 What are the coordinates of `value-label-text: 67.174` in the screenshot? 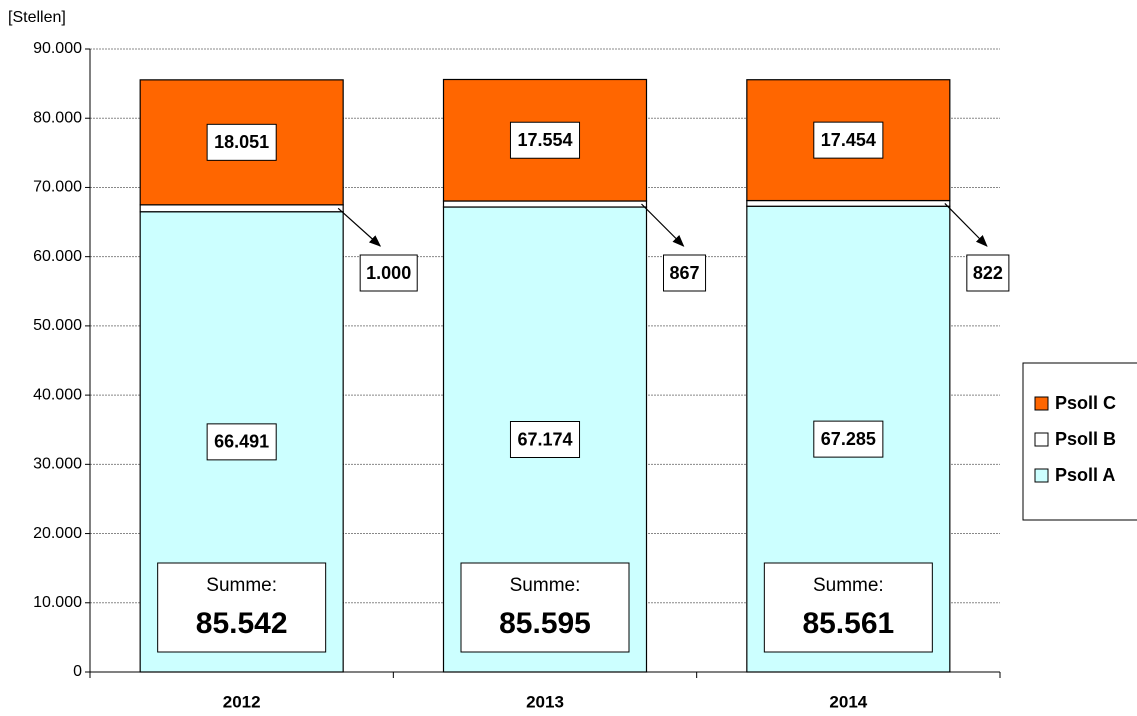 It's located at (544, 439).